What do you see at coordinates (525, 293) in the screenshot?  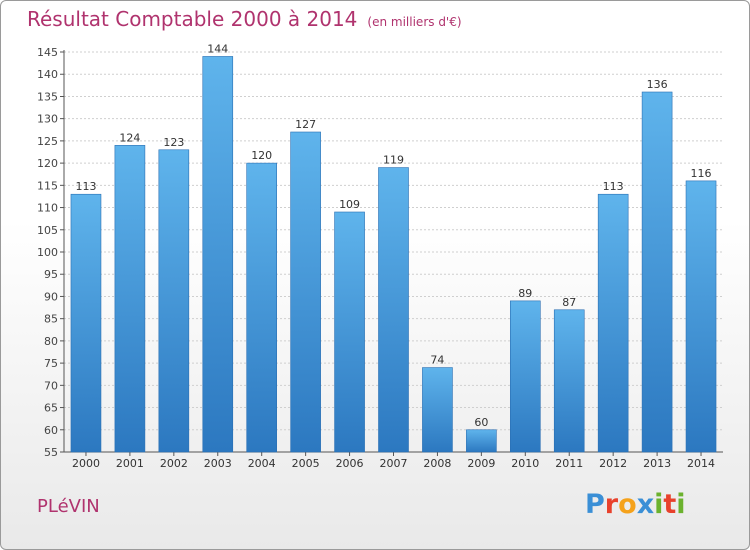 I see `data-label: 89` at bounding box center [525, 293].